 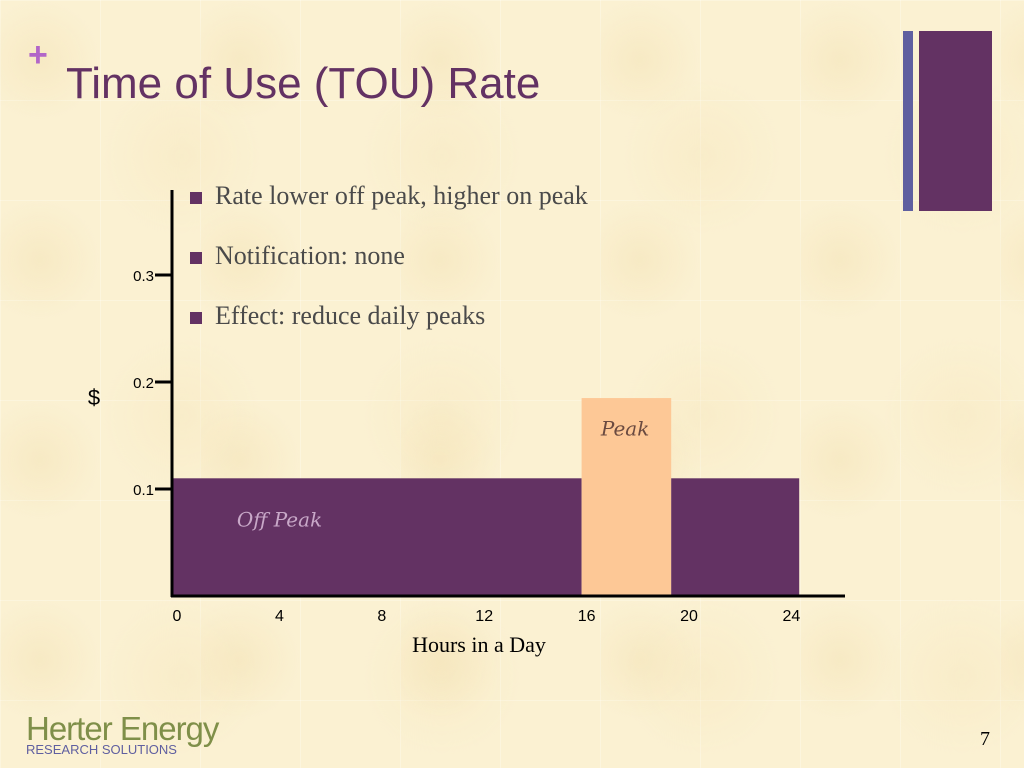 I want to click on x-tick-label: 0, so click(x=177, y=616).